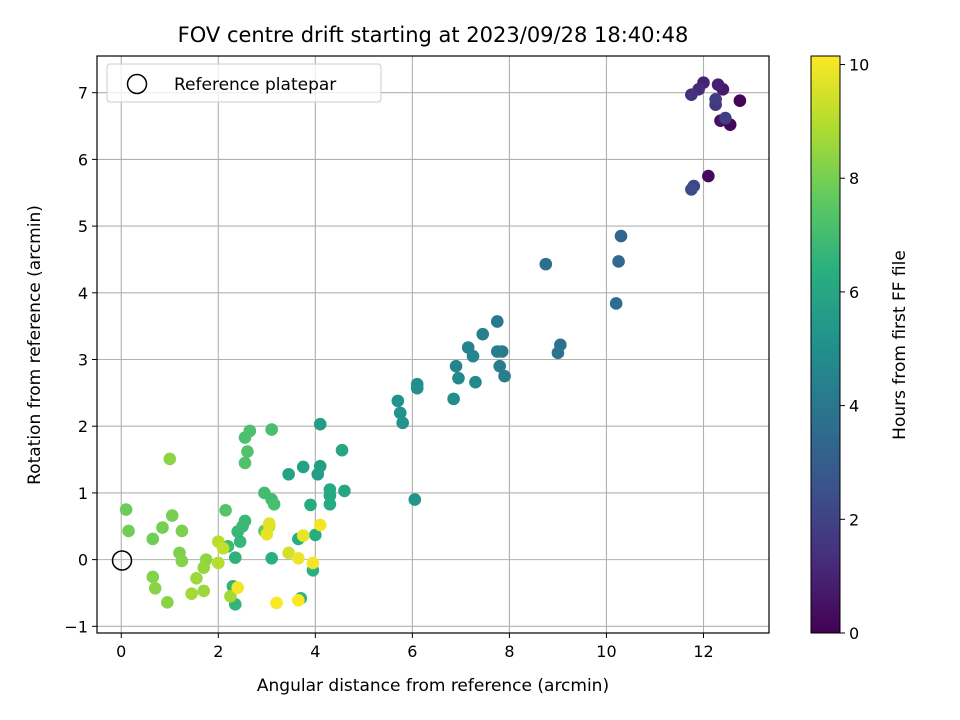  Describe the element at coordinates (35, 345) in the screenshot. I see `y-axis-label: Rotation from reference (arcmin)` at that location.